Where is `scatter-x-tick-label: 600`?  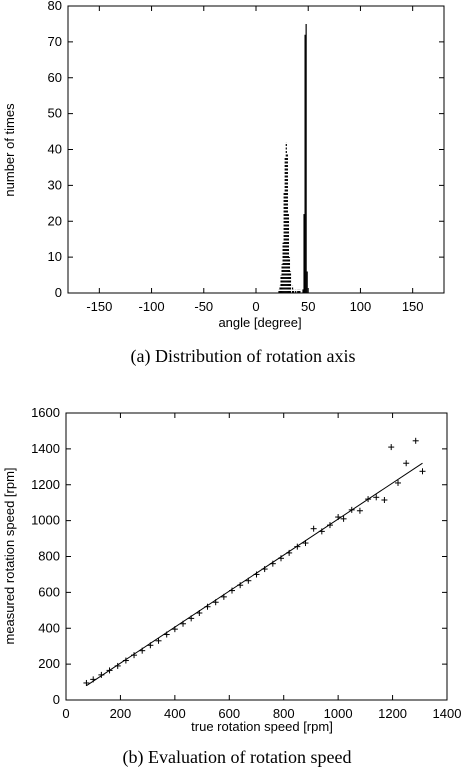 scatter-x-tick-label: 600 is located at coordinates (229, 713).